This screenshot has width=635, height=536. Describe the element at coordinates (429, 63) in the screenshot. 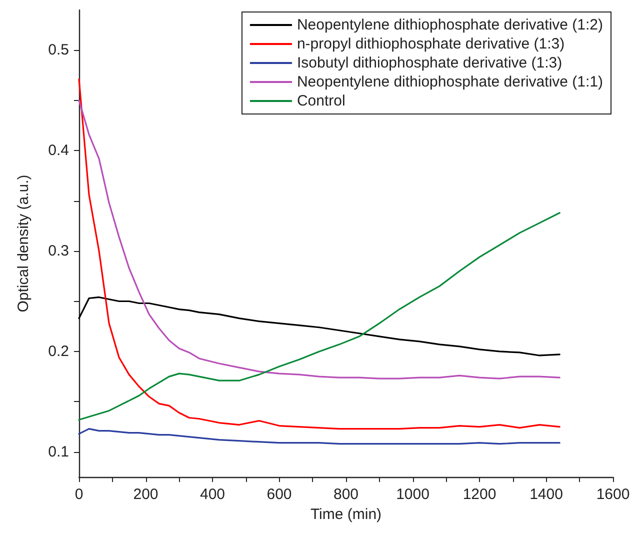

I see `legend-label: Isobutyl dithiophosphate derivative (1:3)` at that location.